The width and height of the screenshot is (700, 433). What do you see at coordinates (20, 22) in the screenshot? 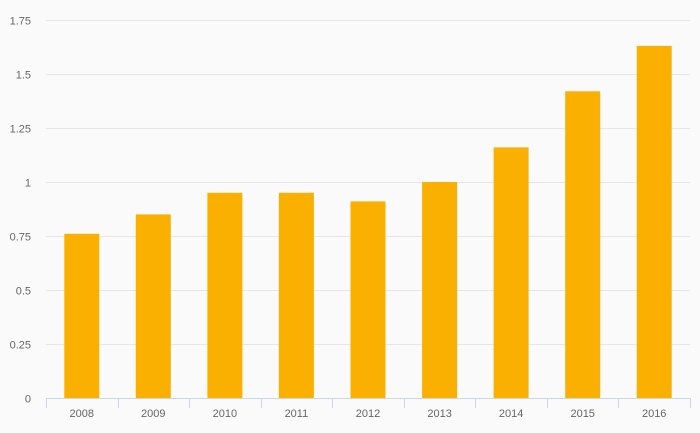
I see `y-tick-label: 1.75` at bounding box center [20, 22].